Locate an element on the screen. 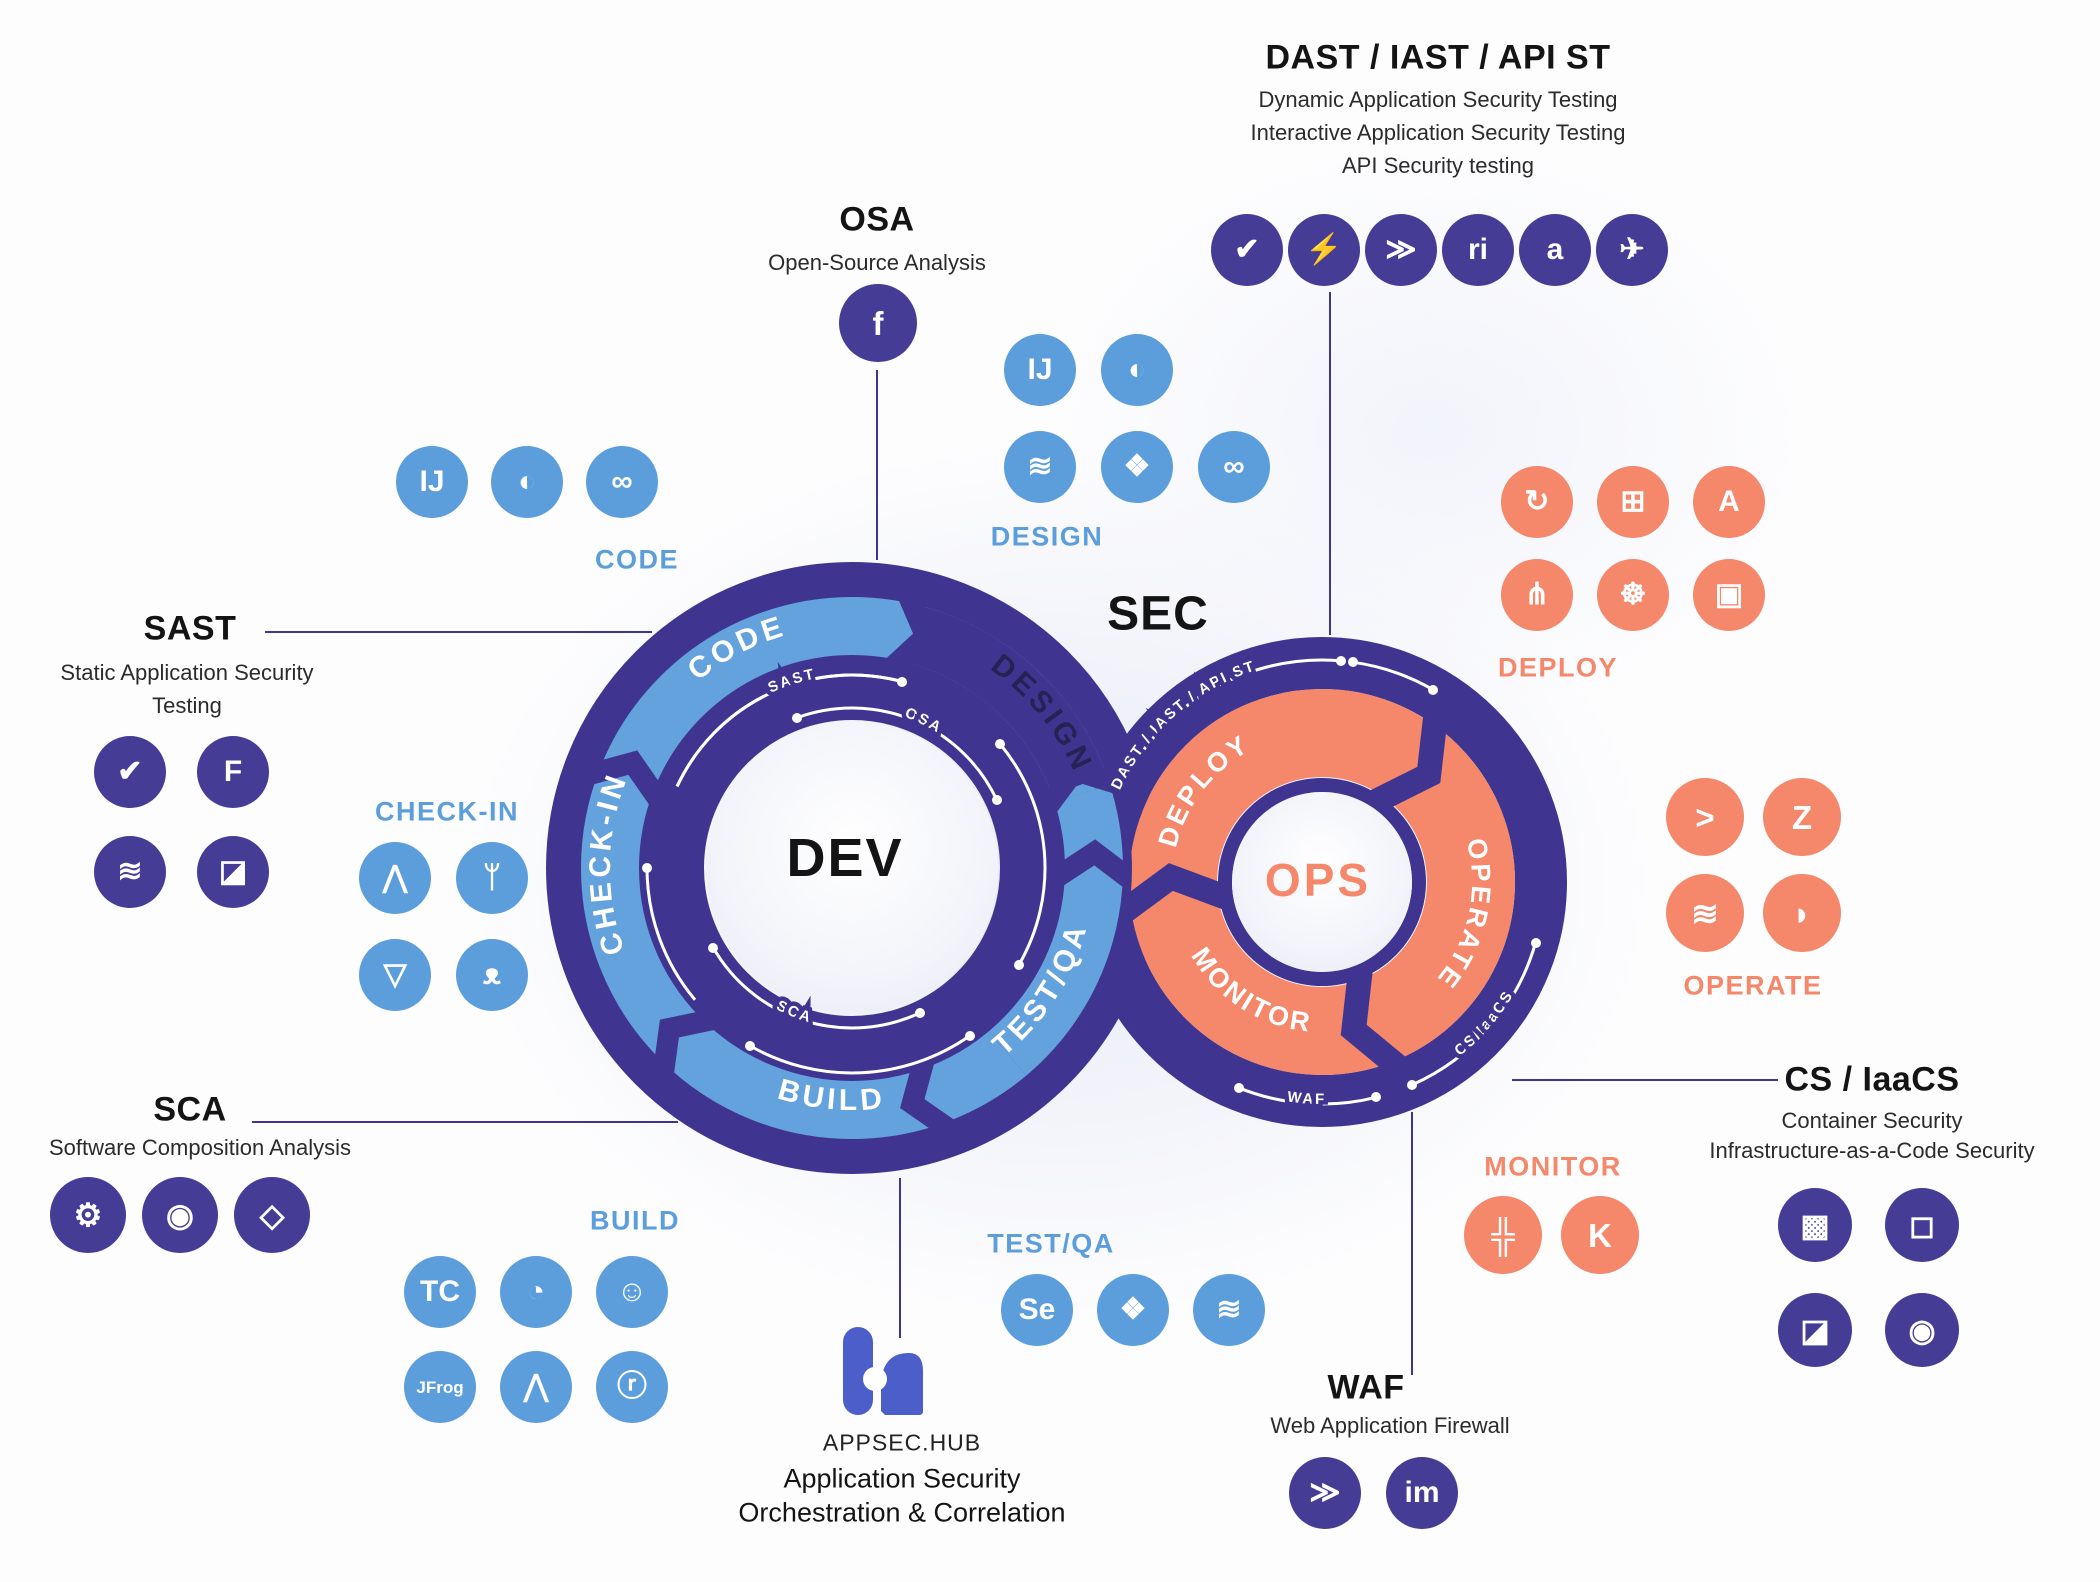 The image size is (2100, 1582). dast-icon-cluster: ✔ ⚡ ≫ ri a ✈ is located at coordinates (1439, 250).